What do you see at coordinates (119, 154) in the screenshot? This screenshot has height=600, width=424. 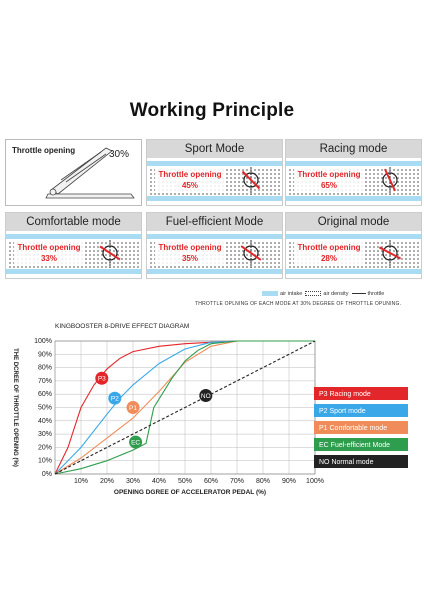 I see `throttle-percent: 30%` at bounding box center [119, 154].